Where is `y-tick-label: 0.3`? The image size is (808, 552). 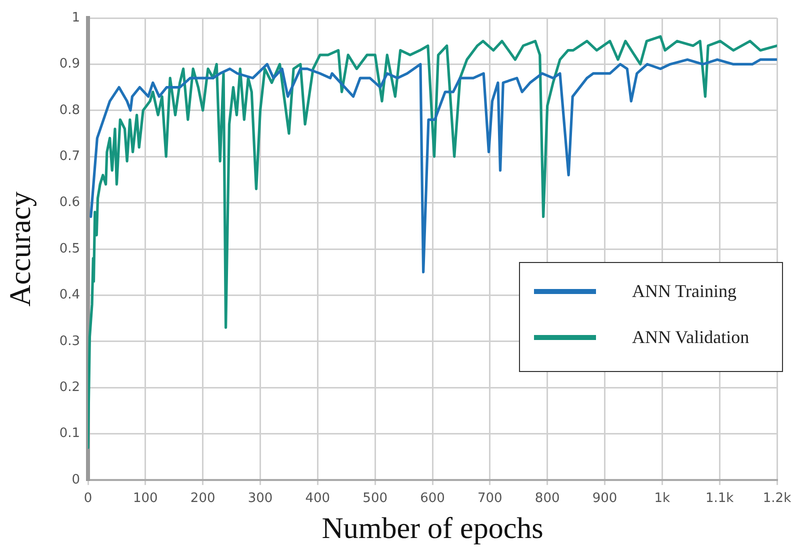
y-tick-label: 0.3 is located at coordinates (69, 341).